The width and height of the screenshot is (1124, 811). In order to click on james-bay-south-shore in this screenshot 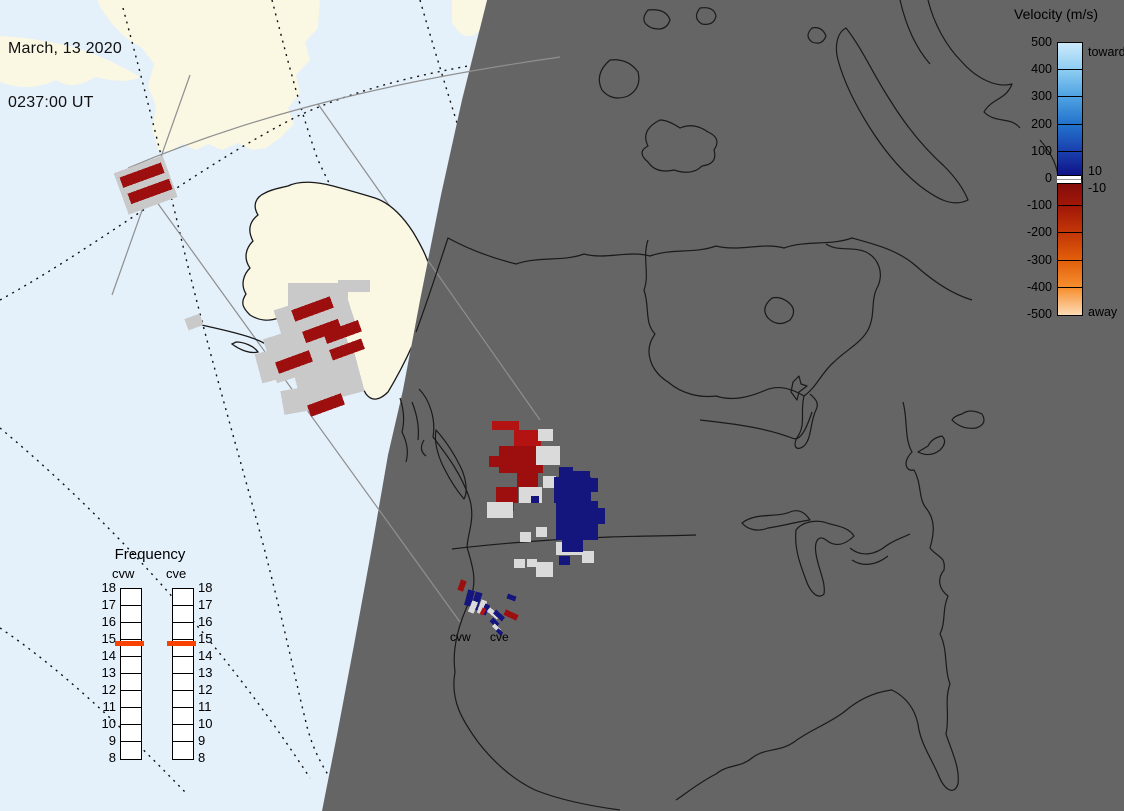, I will do `click(756, 425)`.